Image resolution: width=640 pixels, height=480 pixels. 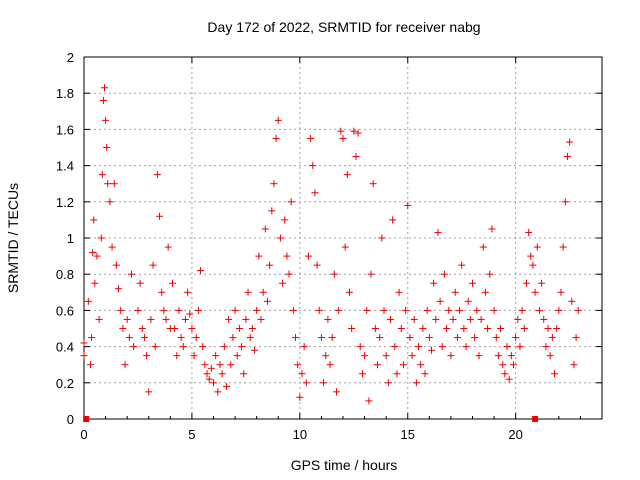 I want to click on y-tick-label: 0.4, so click(x=65, y=347).